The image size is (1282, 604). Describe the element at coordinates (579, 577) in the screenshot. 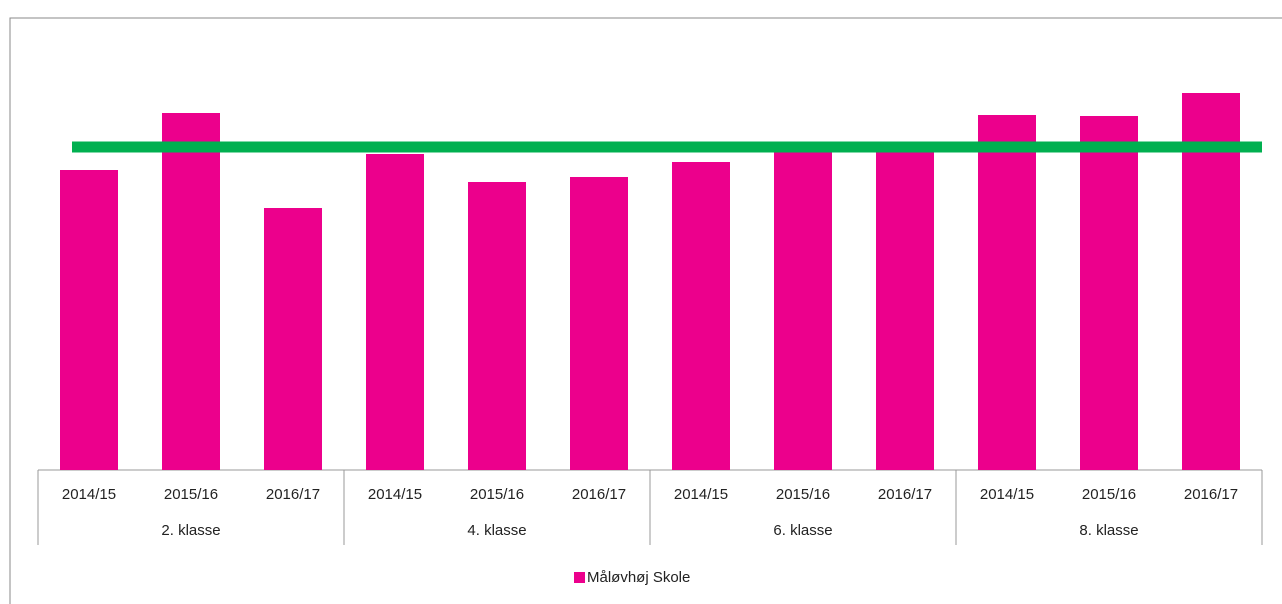

I see `legend-swatch` at that location.